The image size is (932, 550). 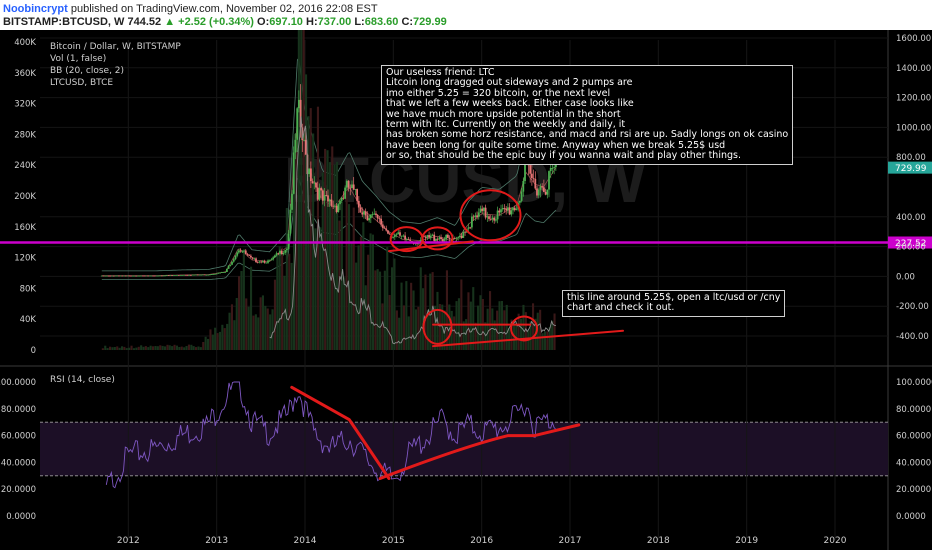 What do you see at coordinates (913, 410) in the screenshot?
I see `rsi-right-tick-label: 80.0000` at bounding box center [913, 410].